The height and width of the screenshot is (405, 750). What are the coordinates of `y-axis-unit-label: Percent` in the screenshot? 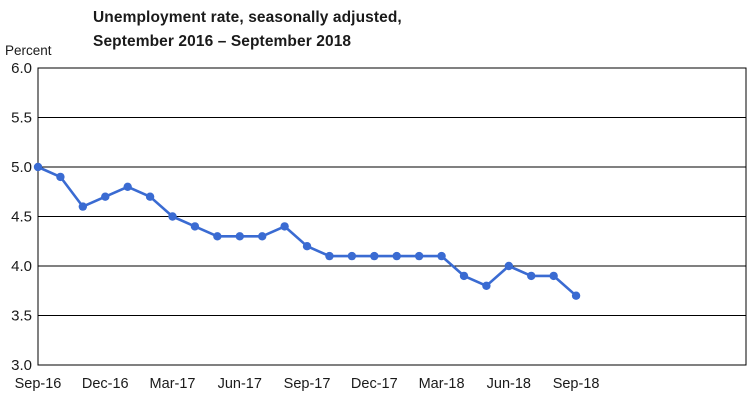 It's located at (28, 50).